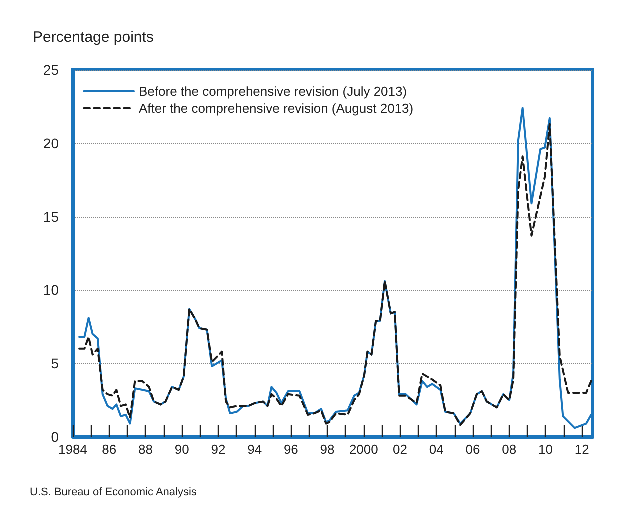 The image size is (631, 515). I want to click on text: U.S. Bureau of Economic Analysis, so click(114, 492).